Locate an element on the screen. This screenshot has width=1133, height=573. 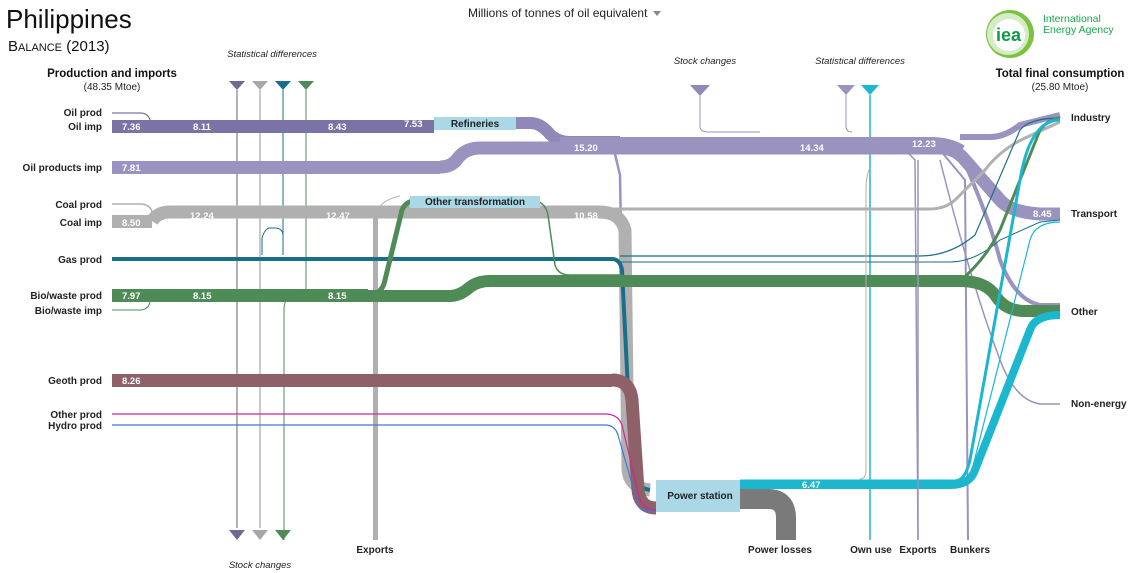
own-use-label: Own use is located at coordinates (871, 550).